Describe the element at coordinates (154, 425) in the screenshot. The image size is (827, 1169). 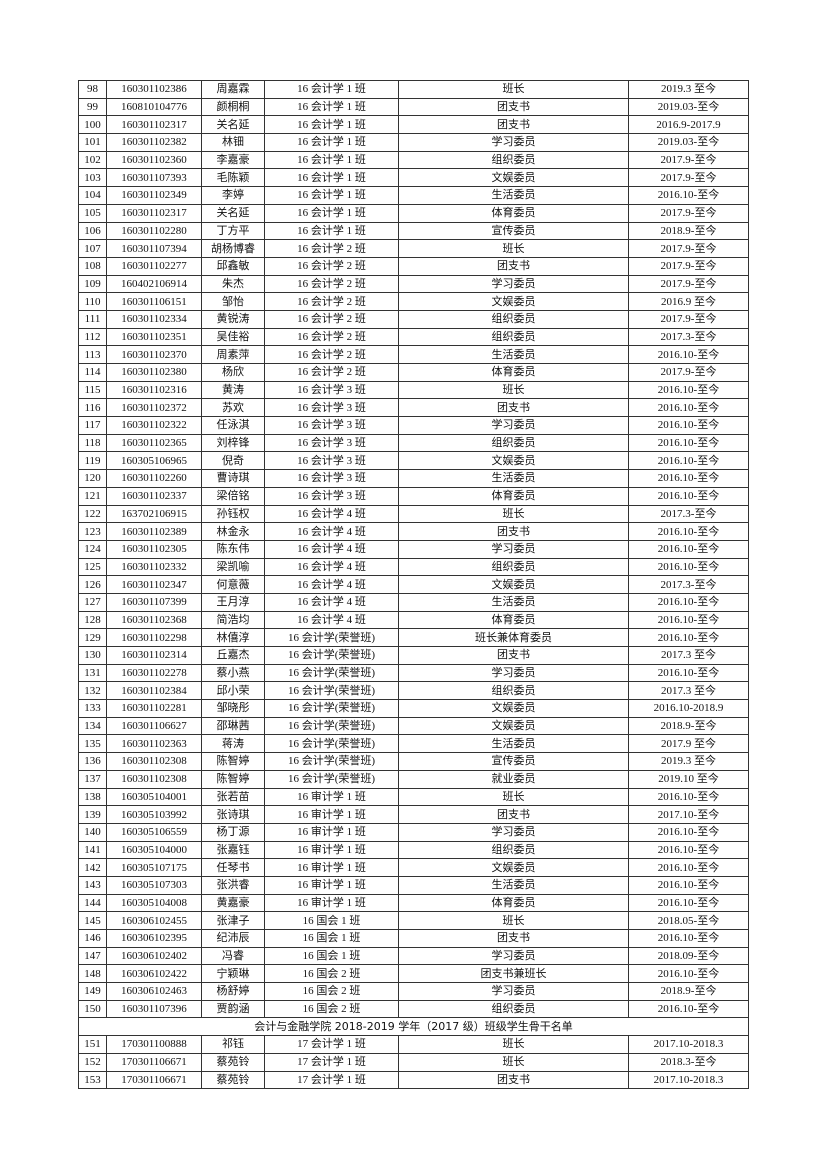
I see `student-id: 160301102322` at that location.